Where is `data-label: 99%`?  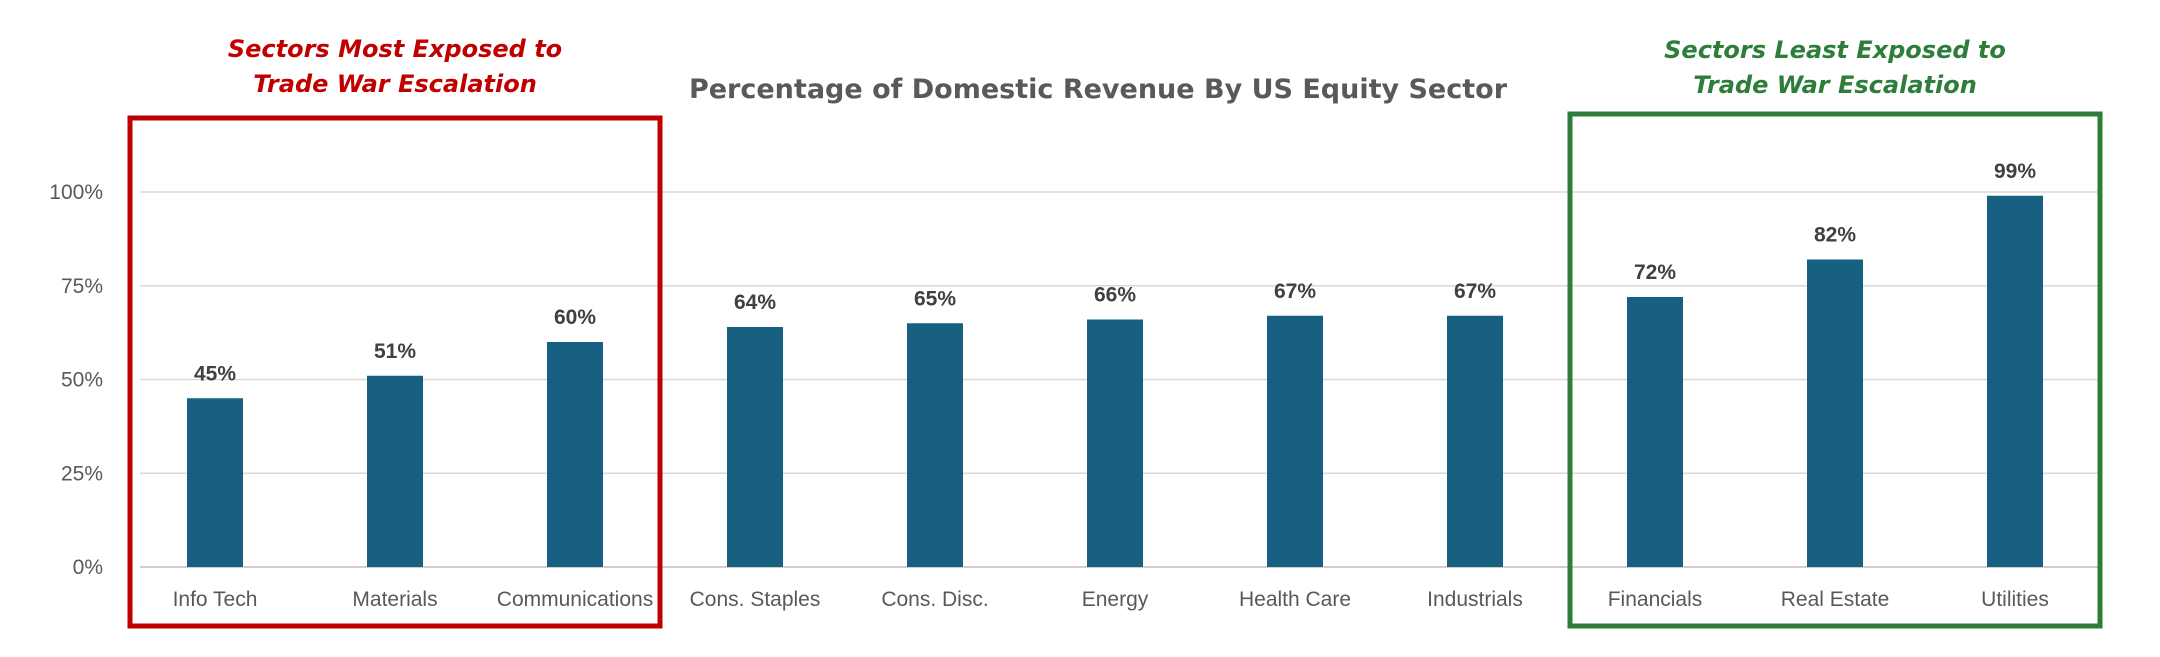 data-label: 99% is located at coordinates (2015, 171).